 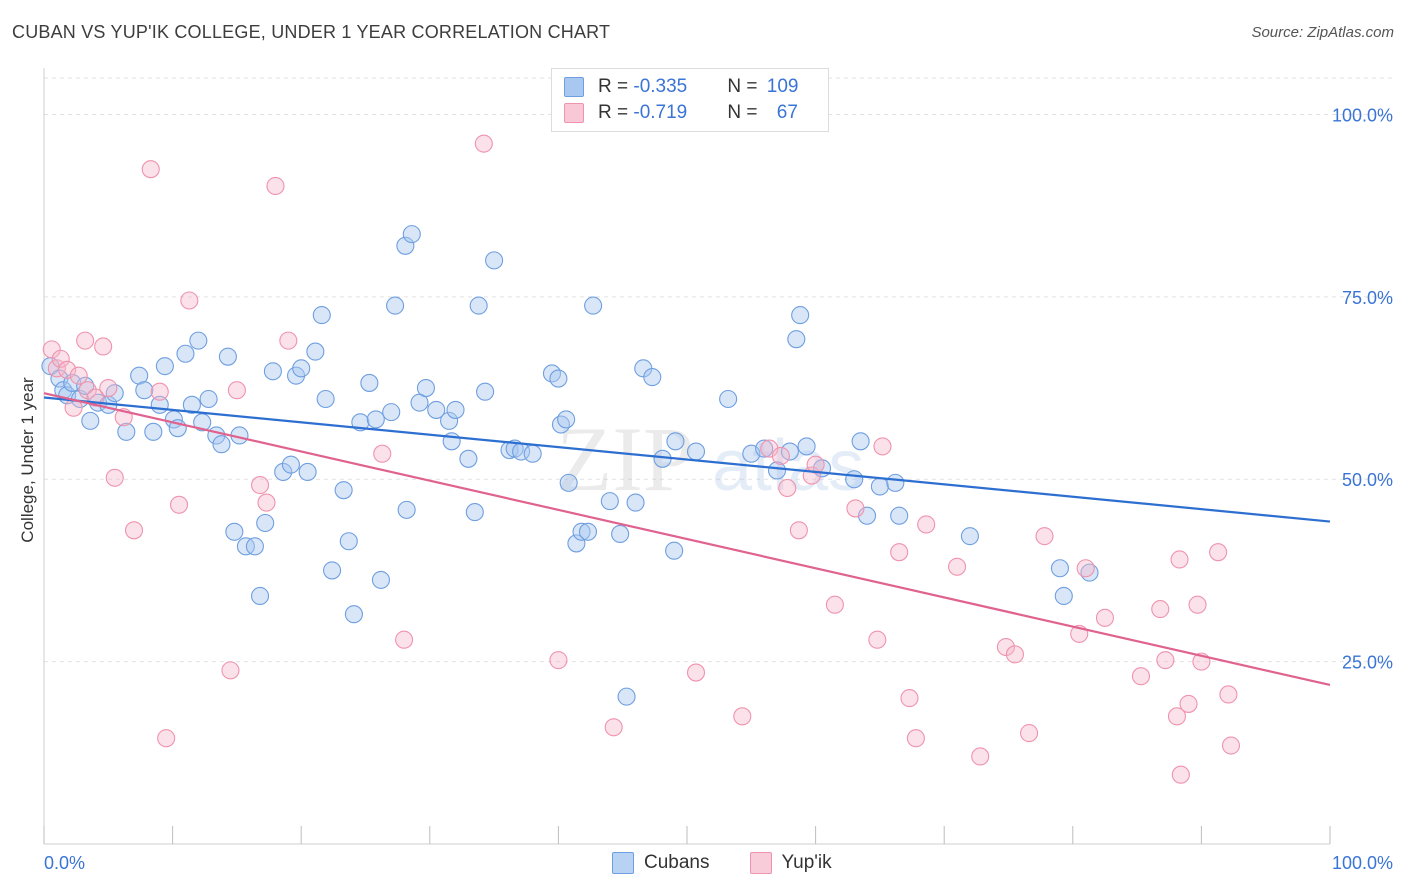 I want to click on legend-box: R = -0.335 N = 109 R = -0.719 N = 67, so click(x=690, y=100).